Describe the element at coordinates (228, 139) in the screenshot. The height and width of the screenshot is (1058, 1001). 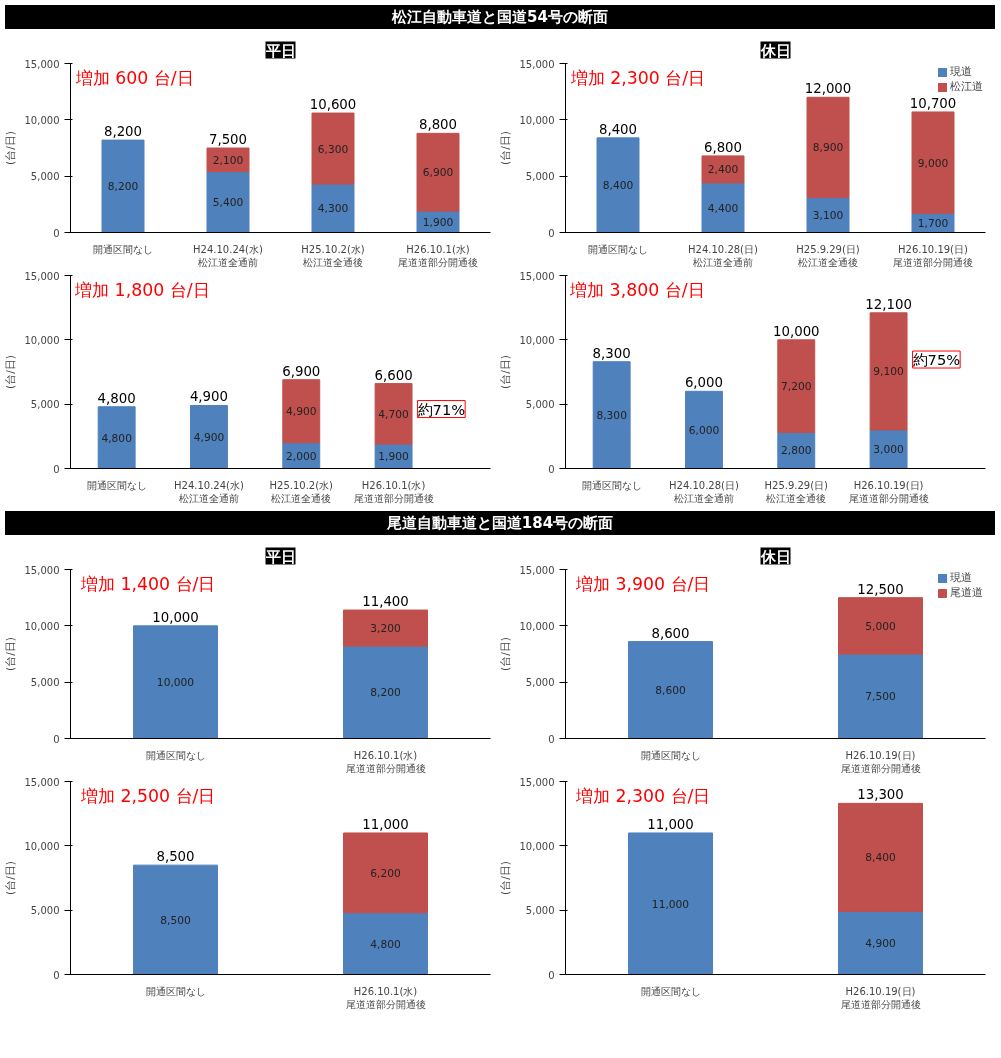
I see `total-label: 7,500` at that location.